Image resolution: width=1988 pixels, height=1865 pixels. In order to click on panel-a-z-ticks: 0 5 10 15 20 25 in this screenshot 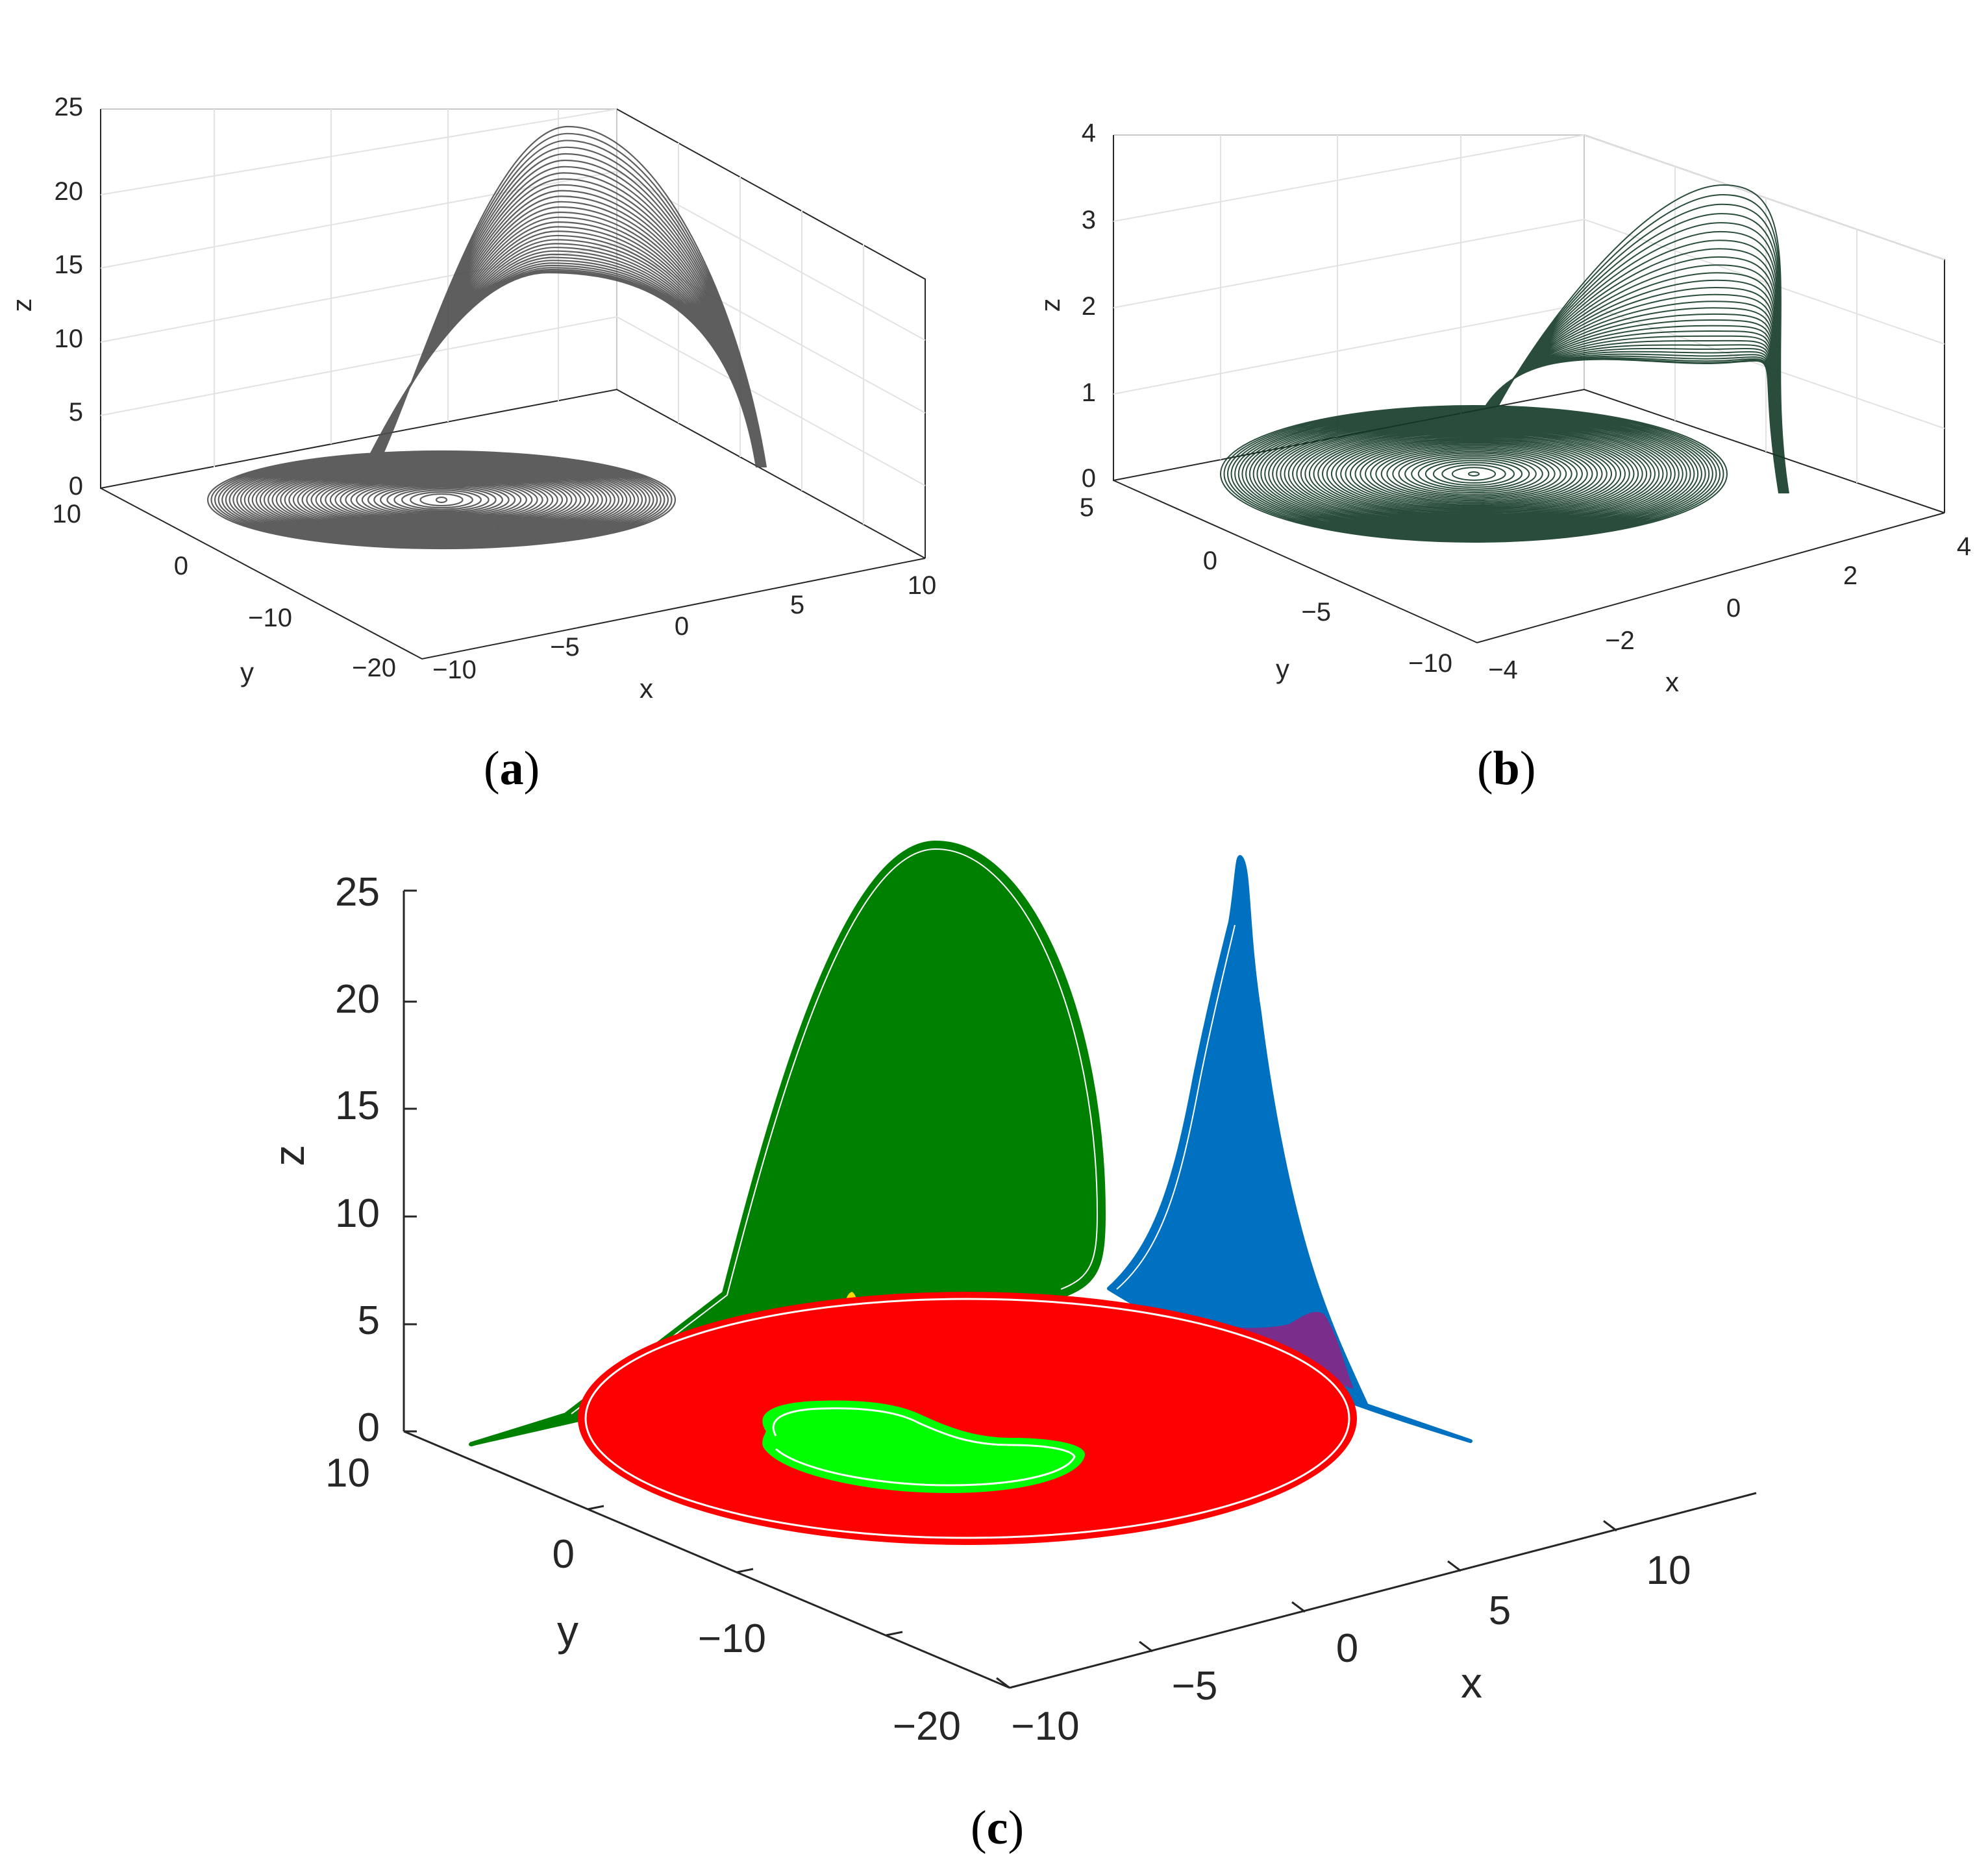, I will do `click(70, 296)`.